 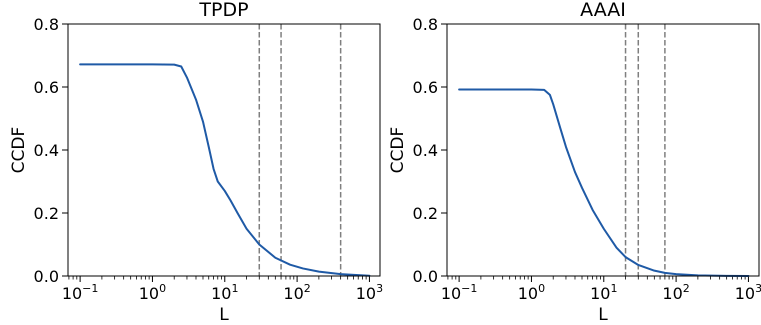 I want to click on x-tick-label-aaai: 10¹, so click(x=603, y=292).